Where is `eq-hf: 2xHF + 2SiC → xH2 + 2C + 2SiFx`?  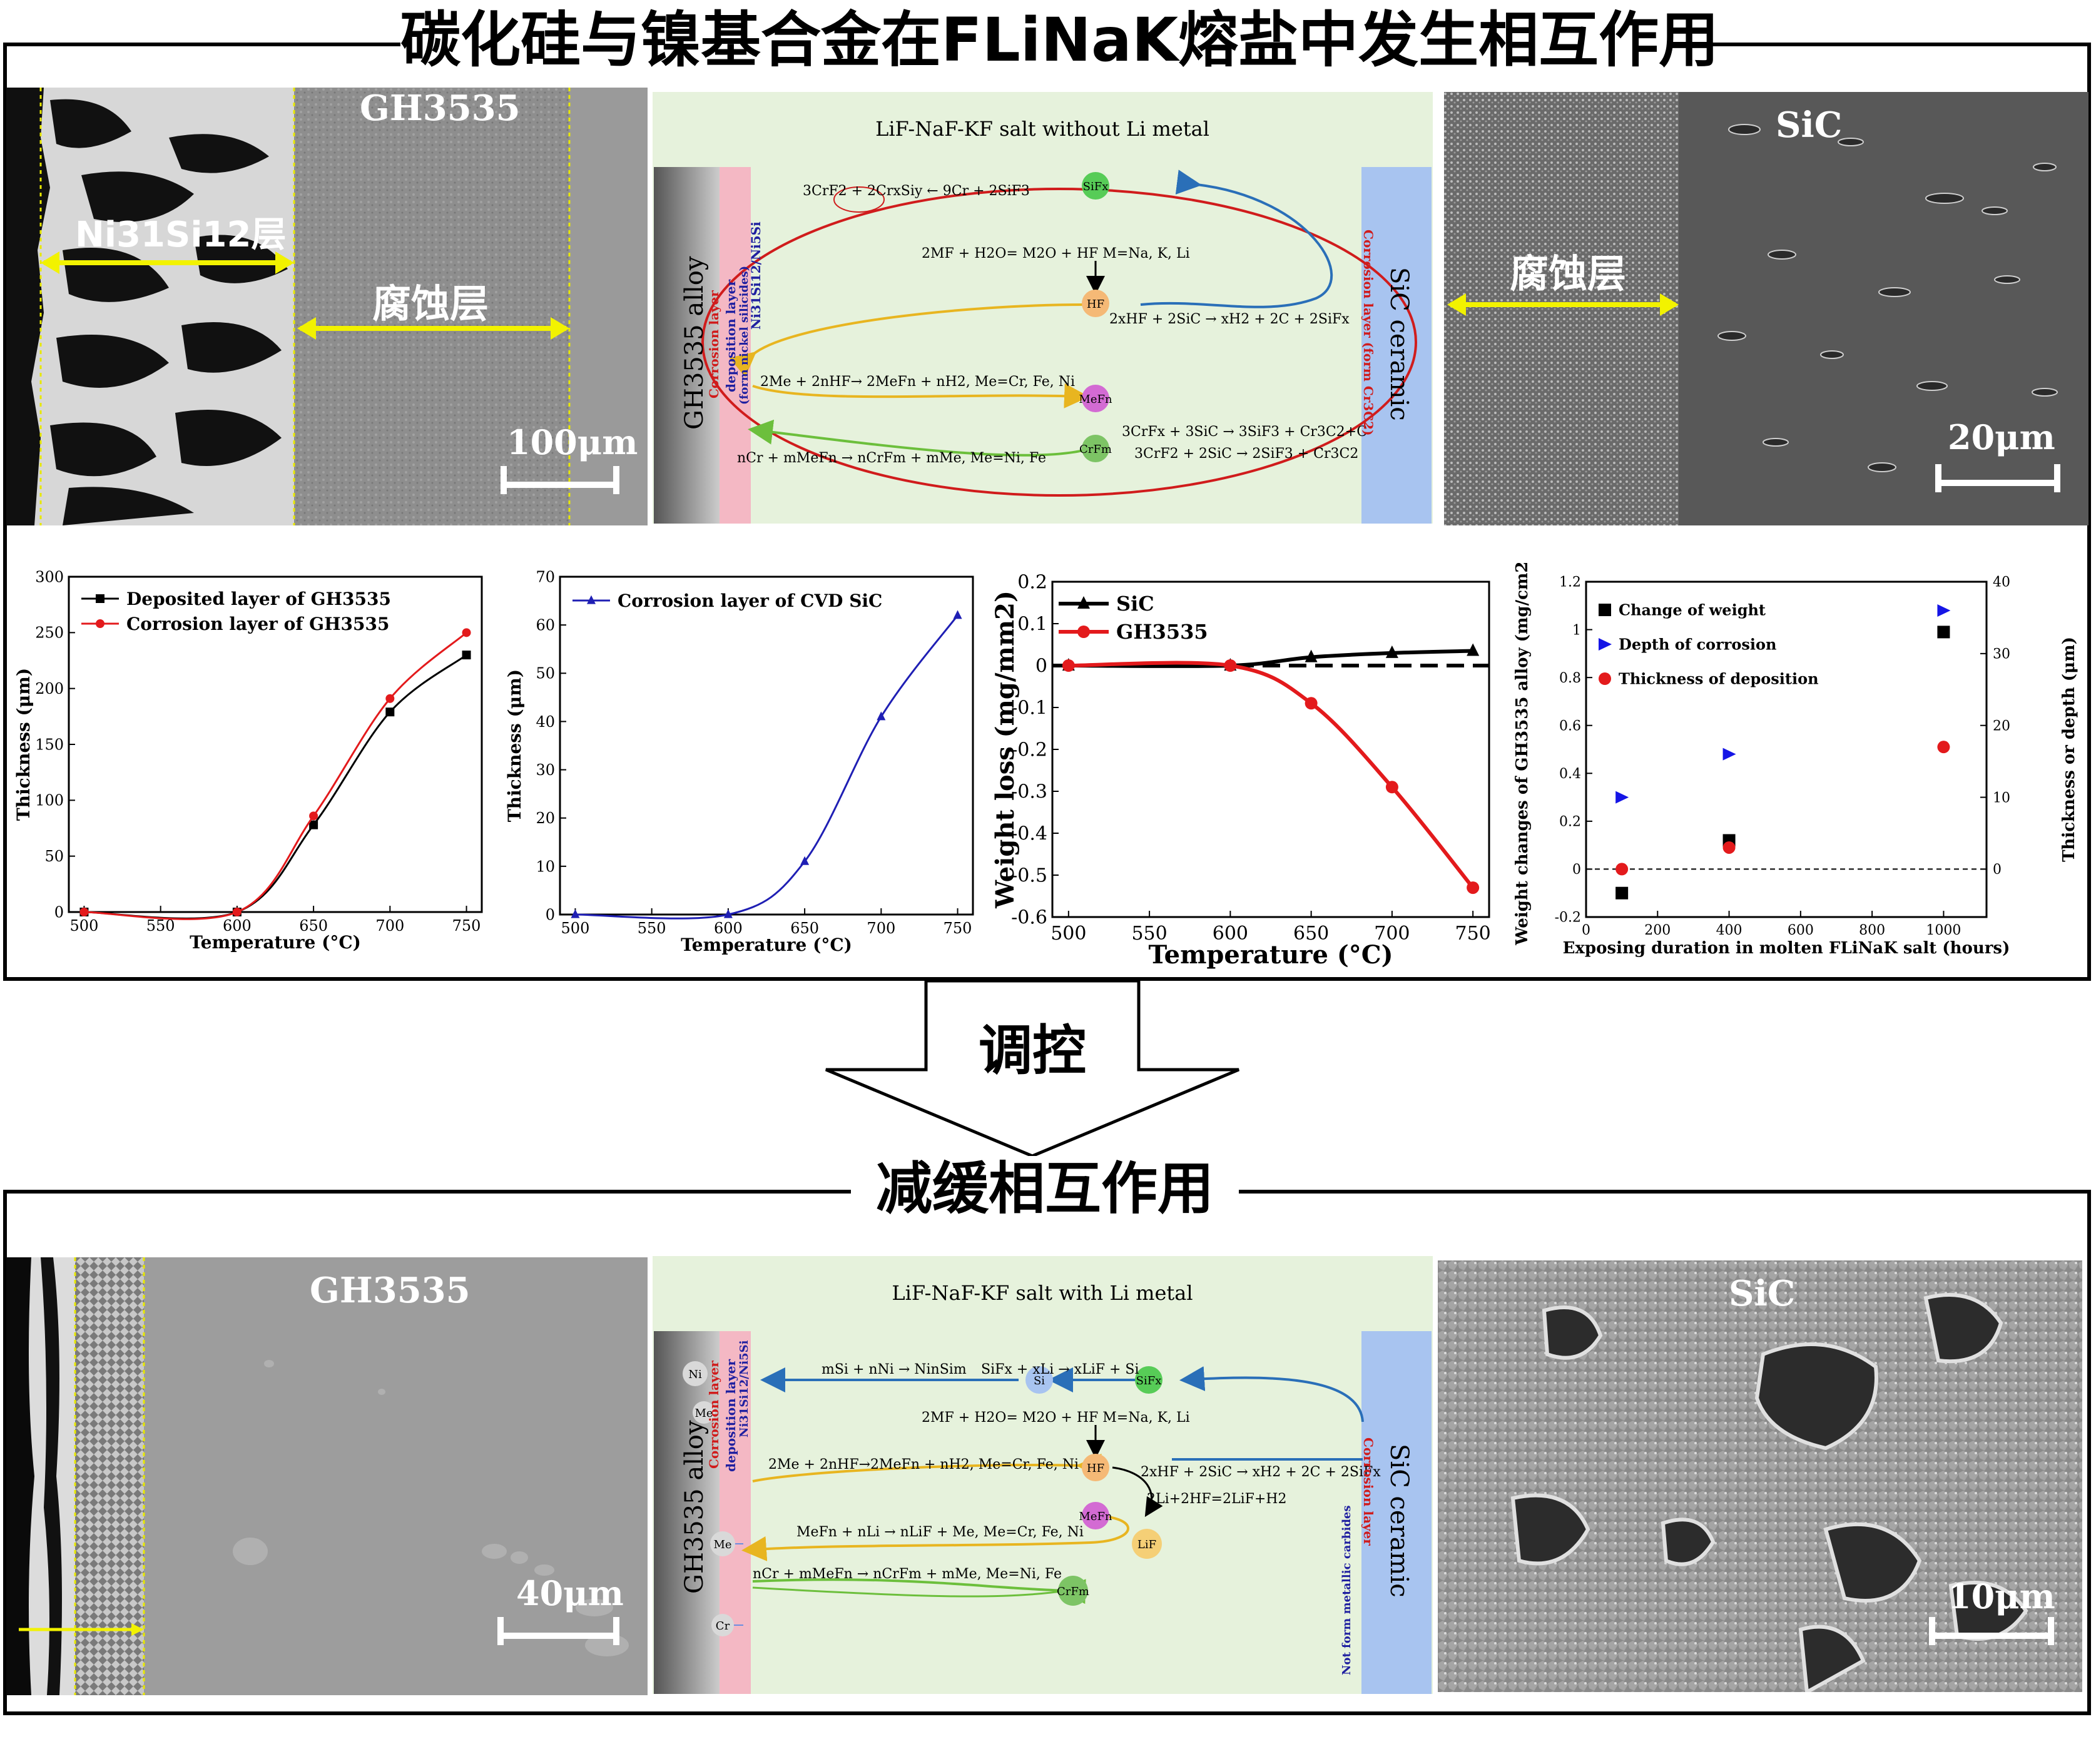
eq-hf: 2xHF + 2SiC → xH2 + 2C + 2SiFx is located at coordinates (1261, 1472).